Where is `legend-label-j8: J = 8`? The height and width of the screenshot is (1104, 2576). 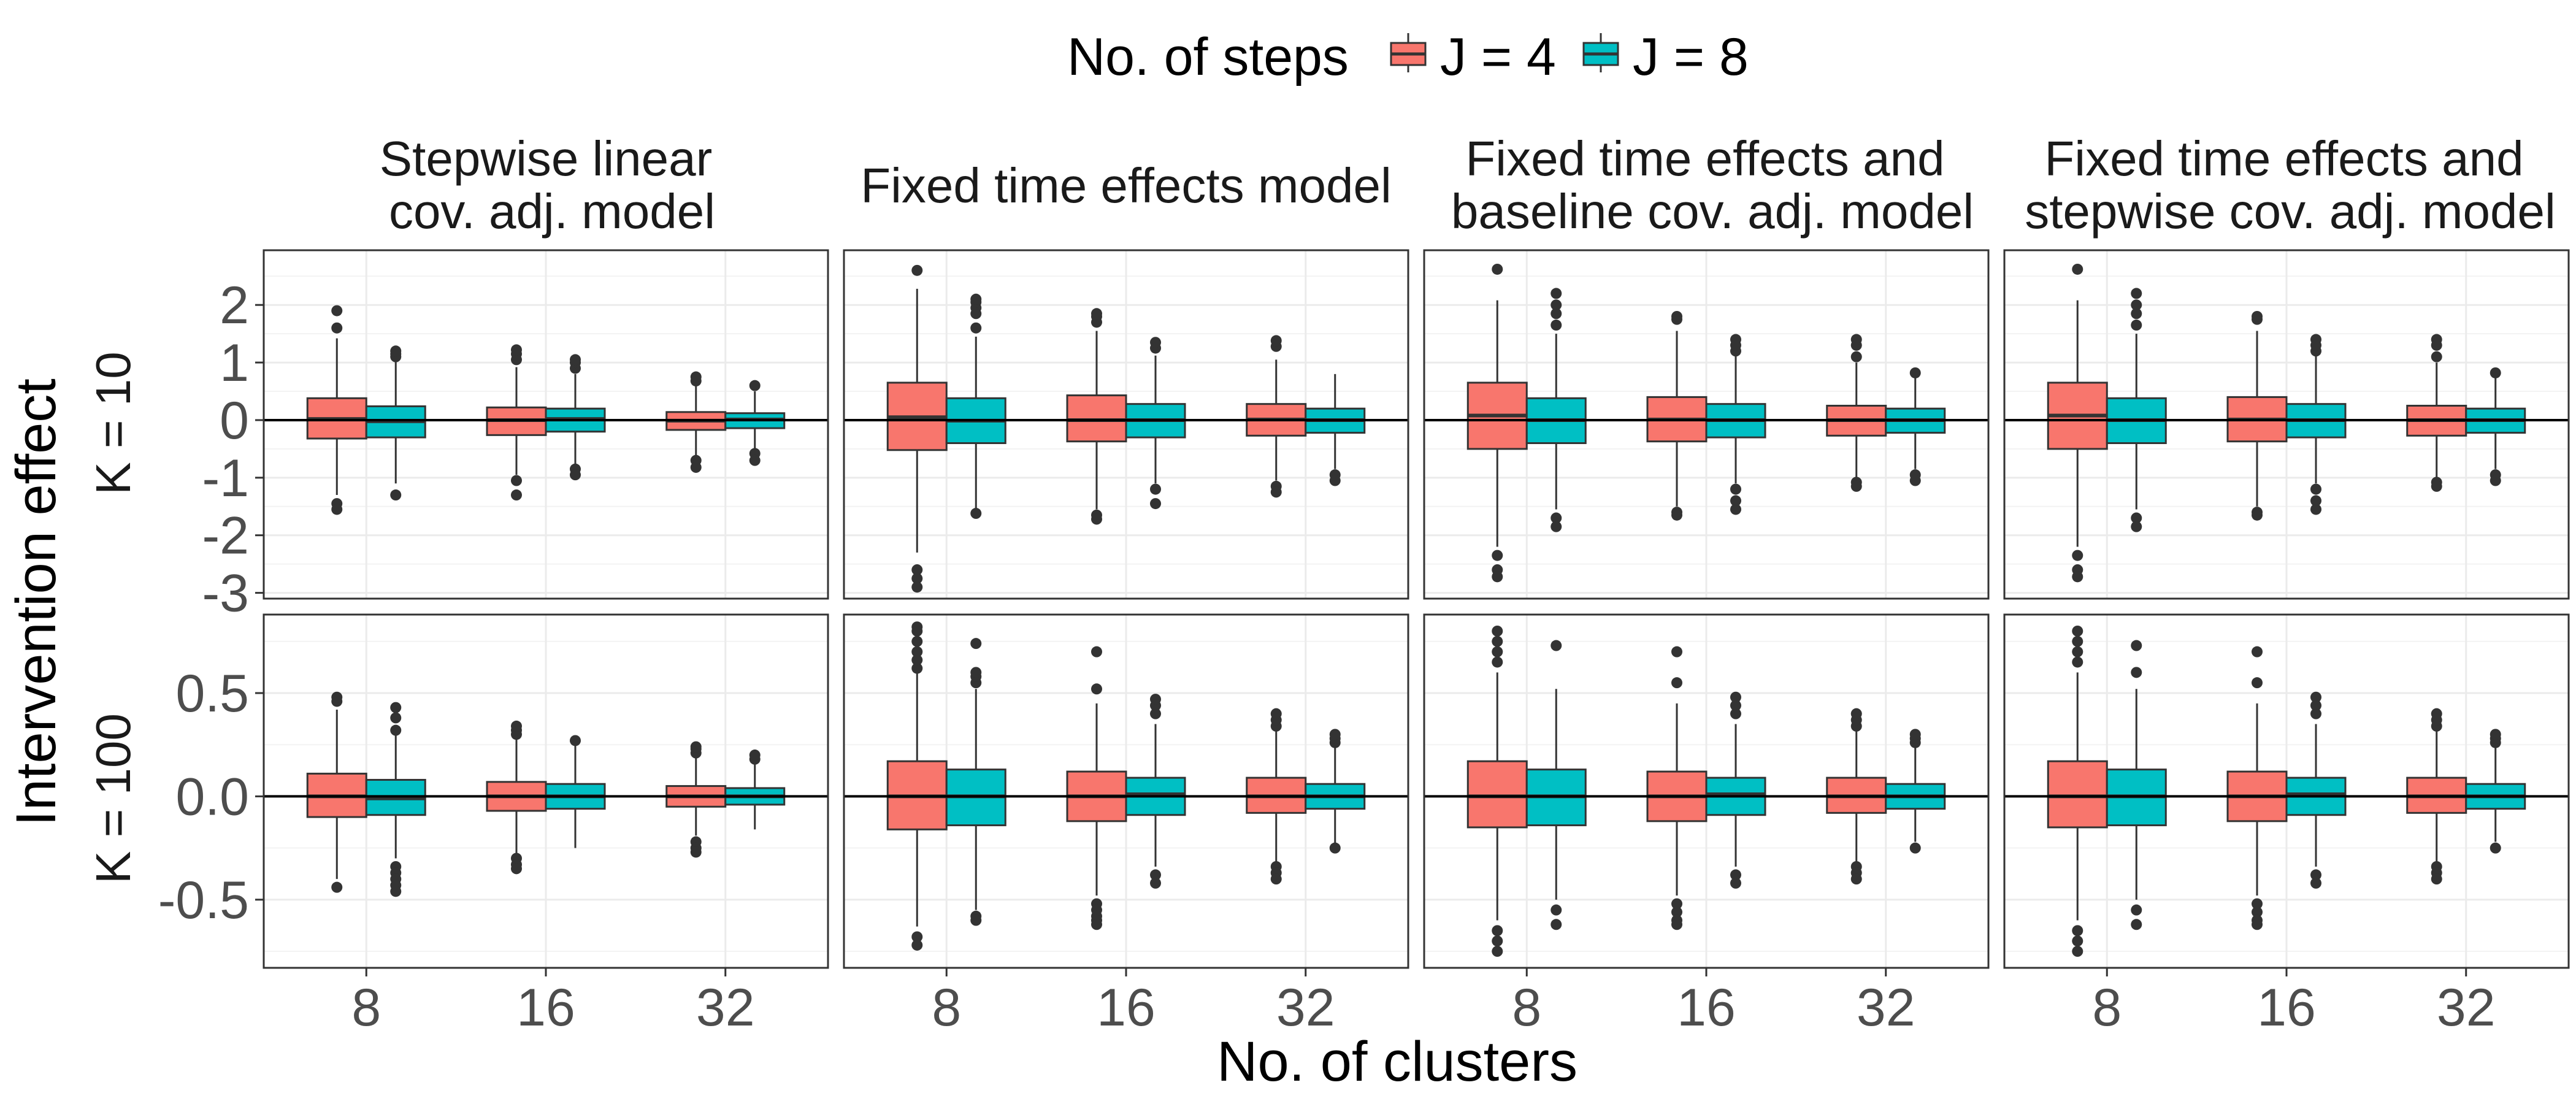
legend-label-j8: J = 8 is located at coordinates (1691, 57).